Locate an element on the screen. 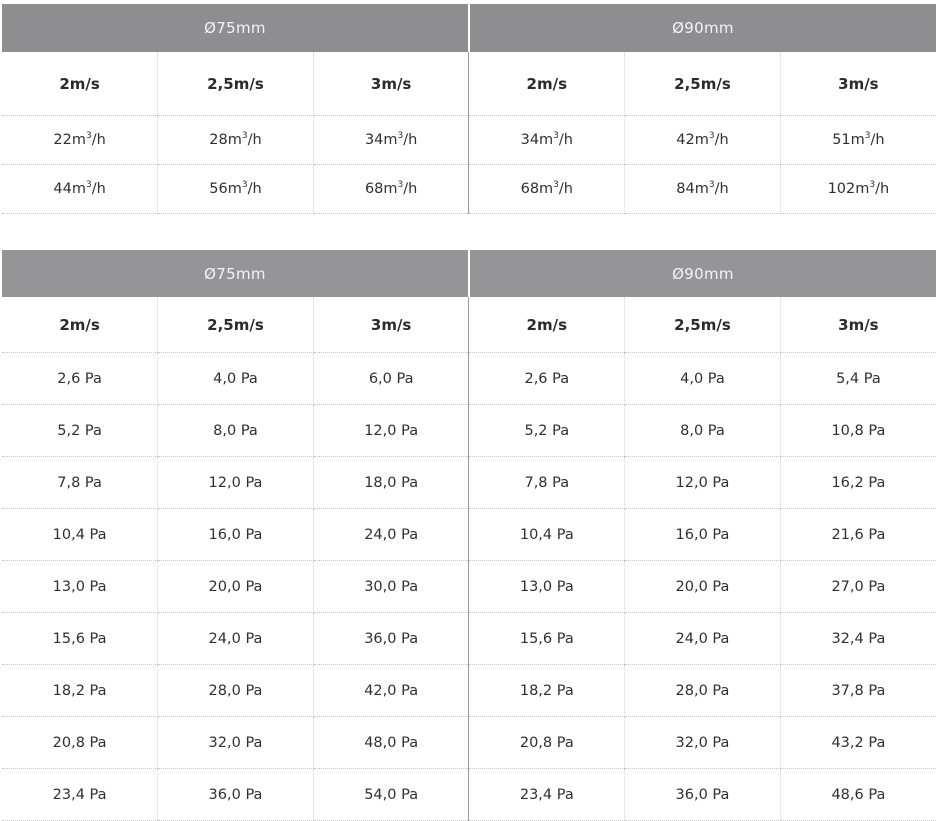 This screenshot has width=938, height=821. pressure-cell: 48,0 Pa is located at coordinates (391, 742).